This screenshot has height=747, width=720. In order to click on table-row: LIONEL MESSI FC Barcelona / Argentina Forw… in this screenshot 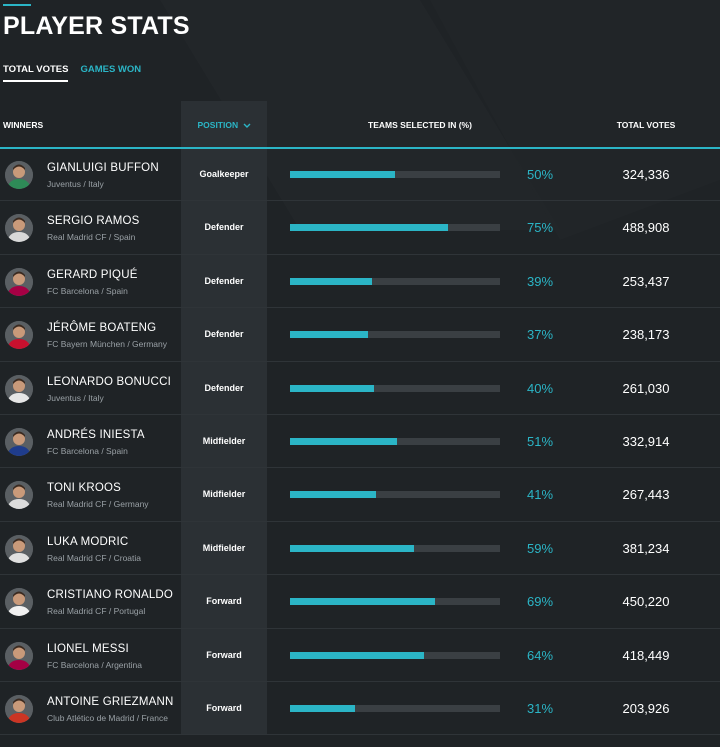, I will do `click(360, 655)`.